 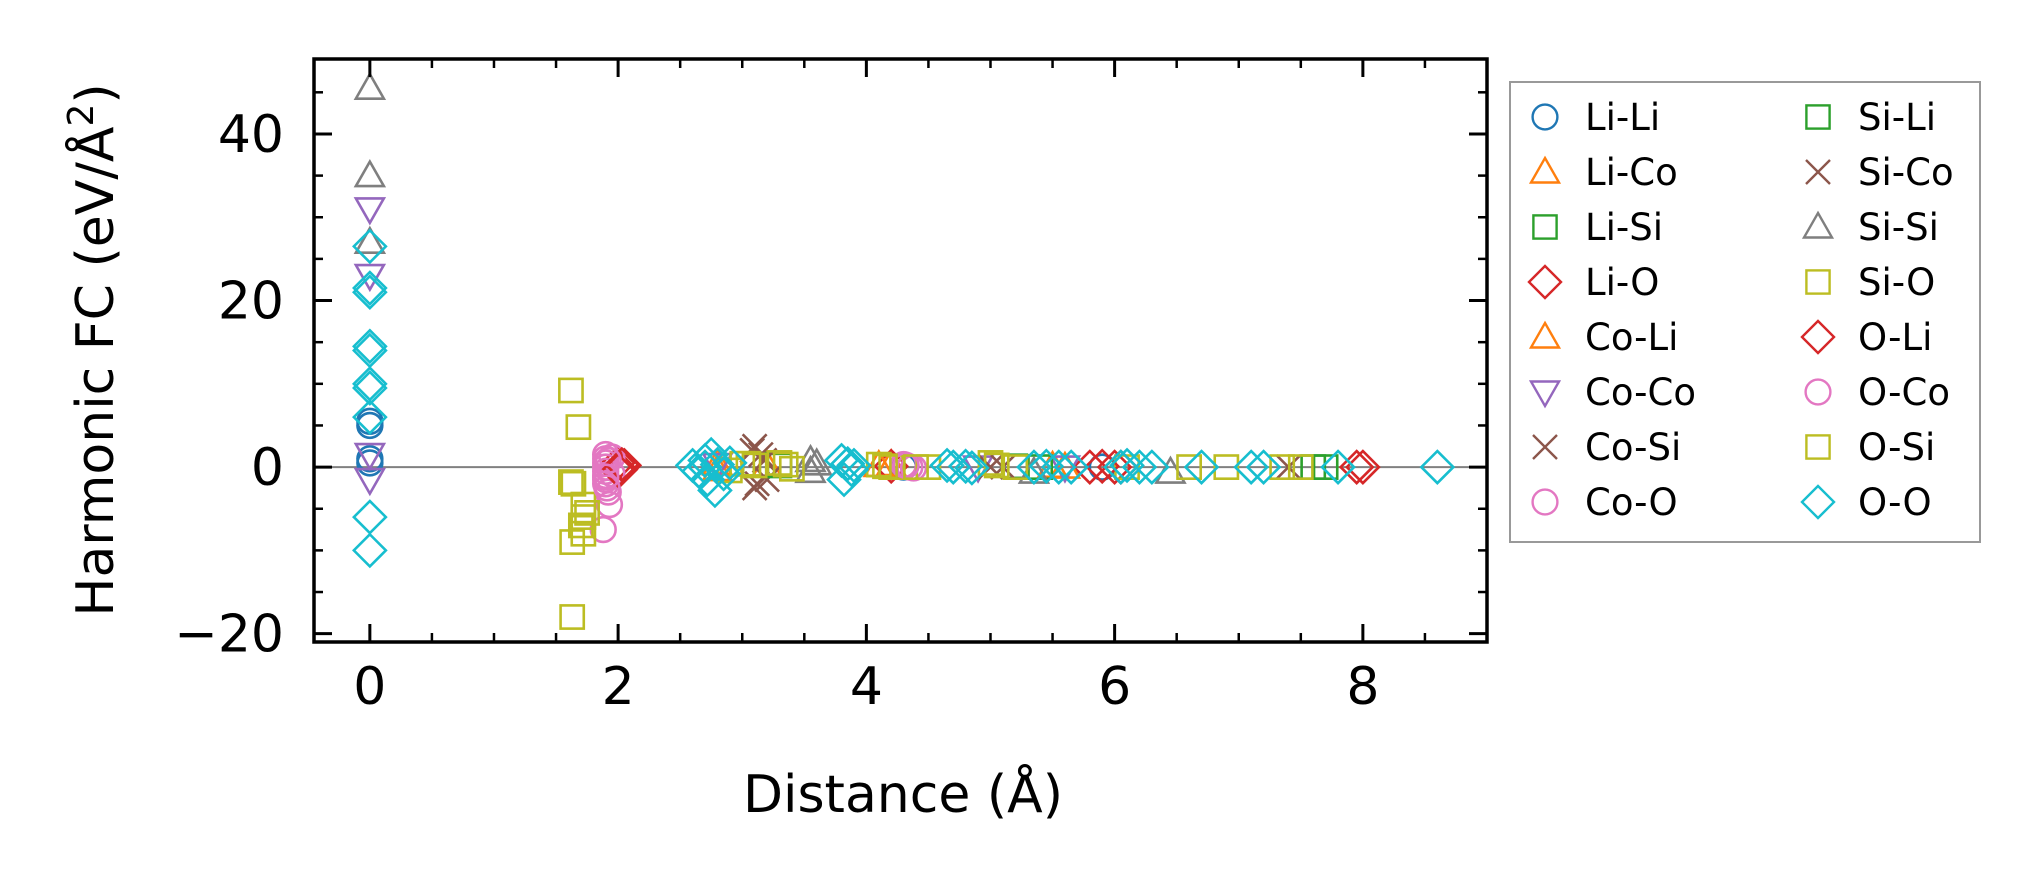 I want to click on x-axis-label: Distance (Å), so click(x=903, y=794).